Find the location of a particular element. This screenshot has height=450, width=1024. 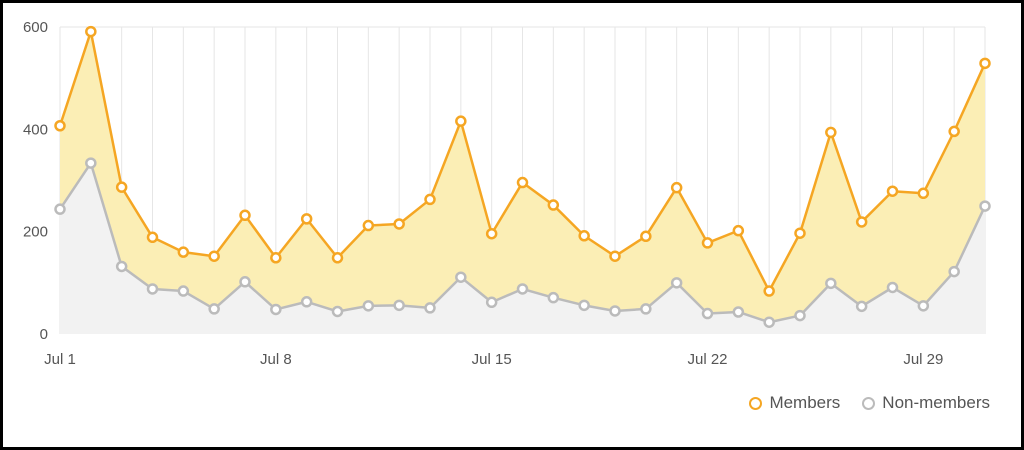

x-tick-label: Jul 15 is located at coordinates (492, 359).